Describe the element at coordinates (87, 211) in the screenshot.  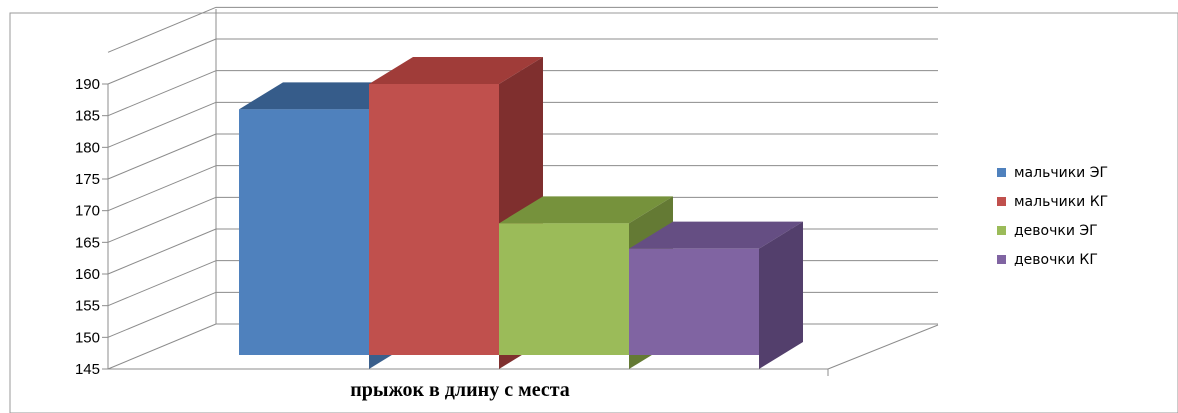
I see `y-tick-label: 170` at that location.